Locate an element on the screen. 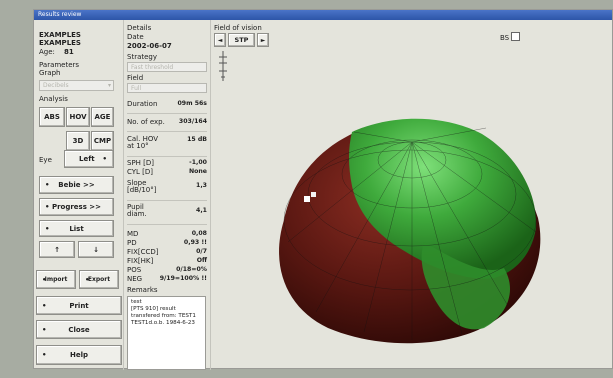  detail-row-value: 4,1 is located at coordinates (201, 210).